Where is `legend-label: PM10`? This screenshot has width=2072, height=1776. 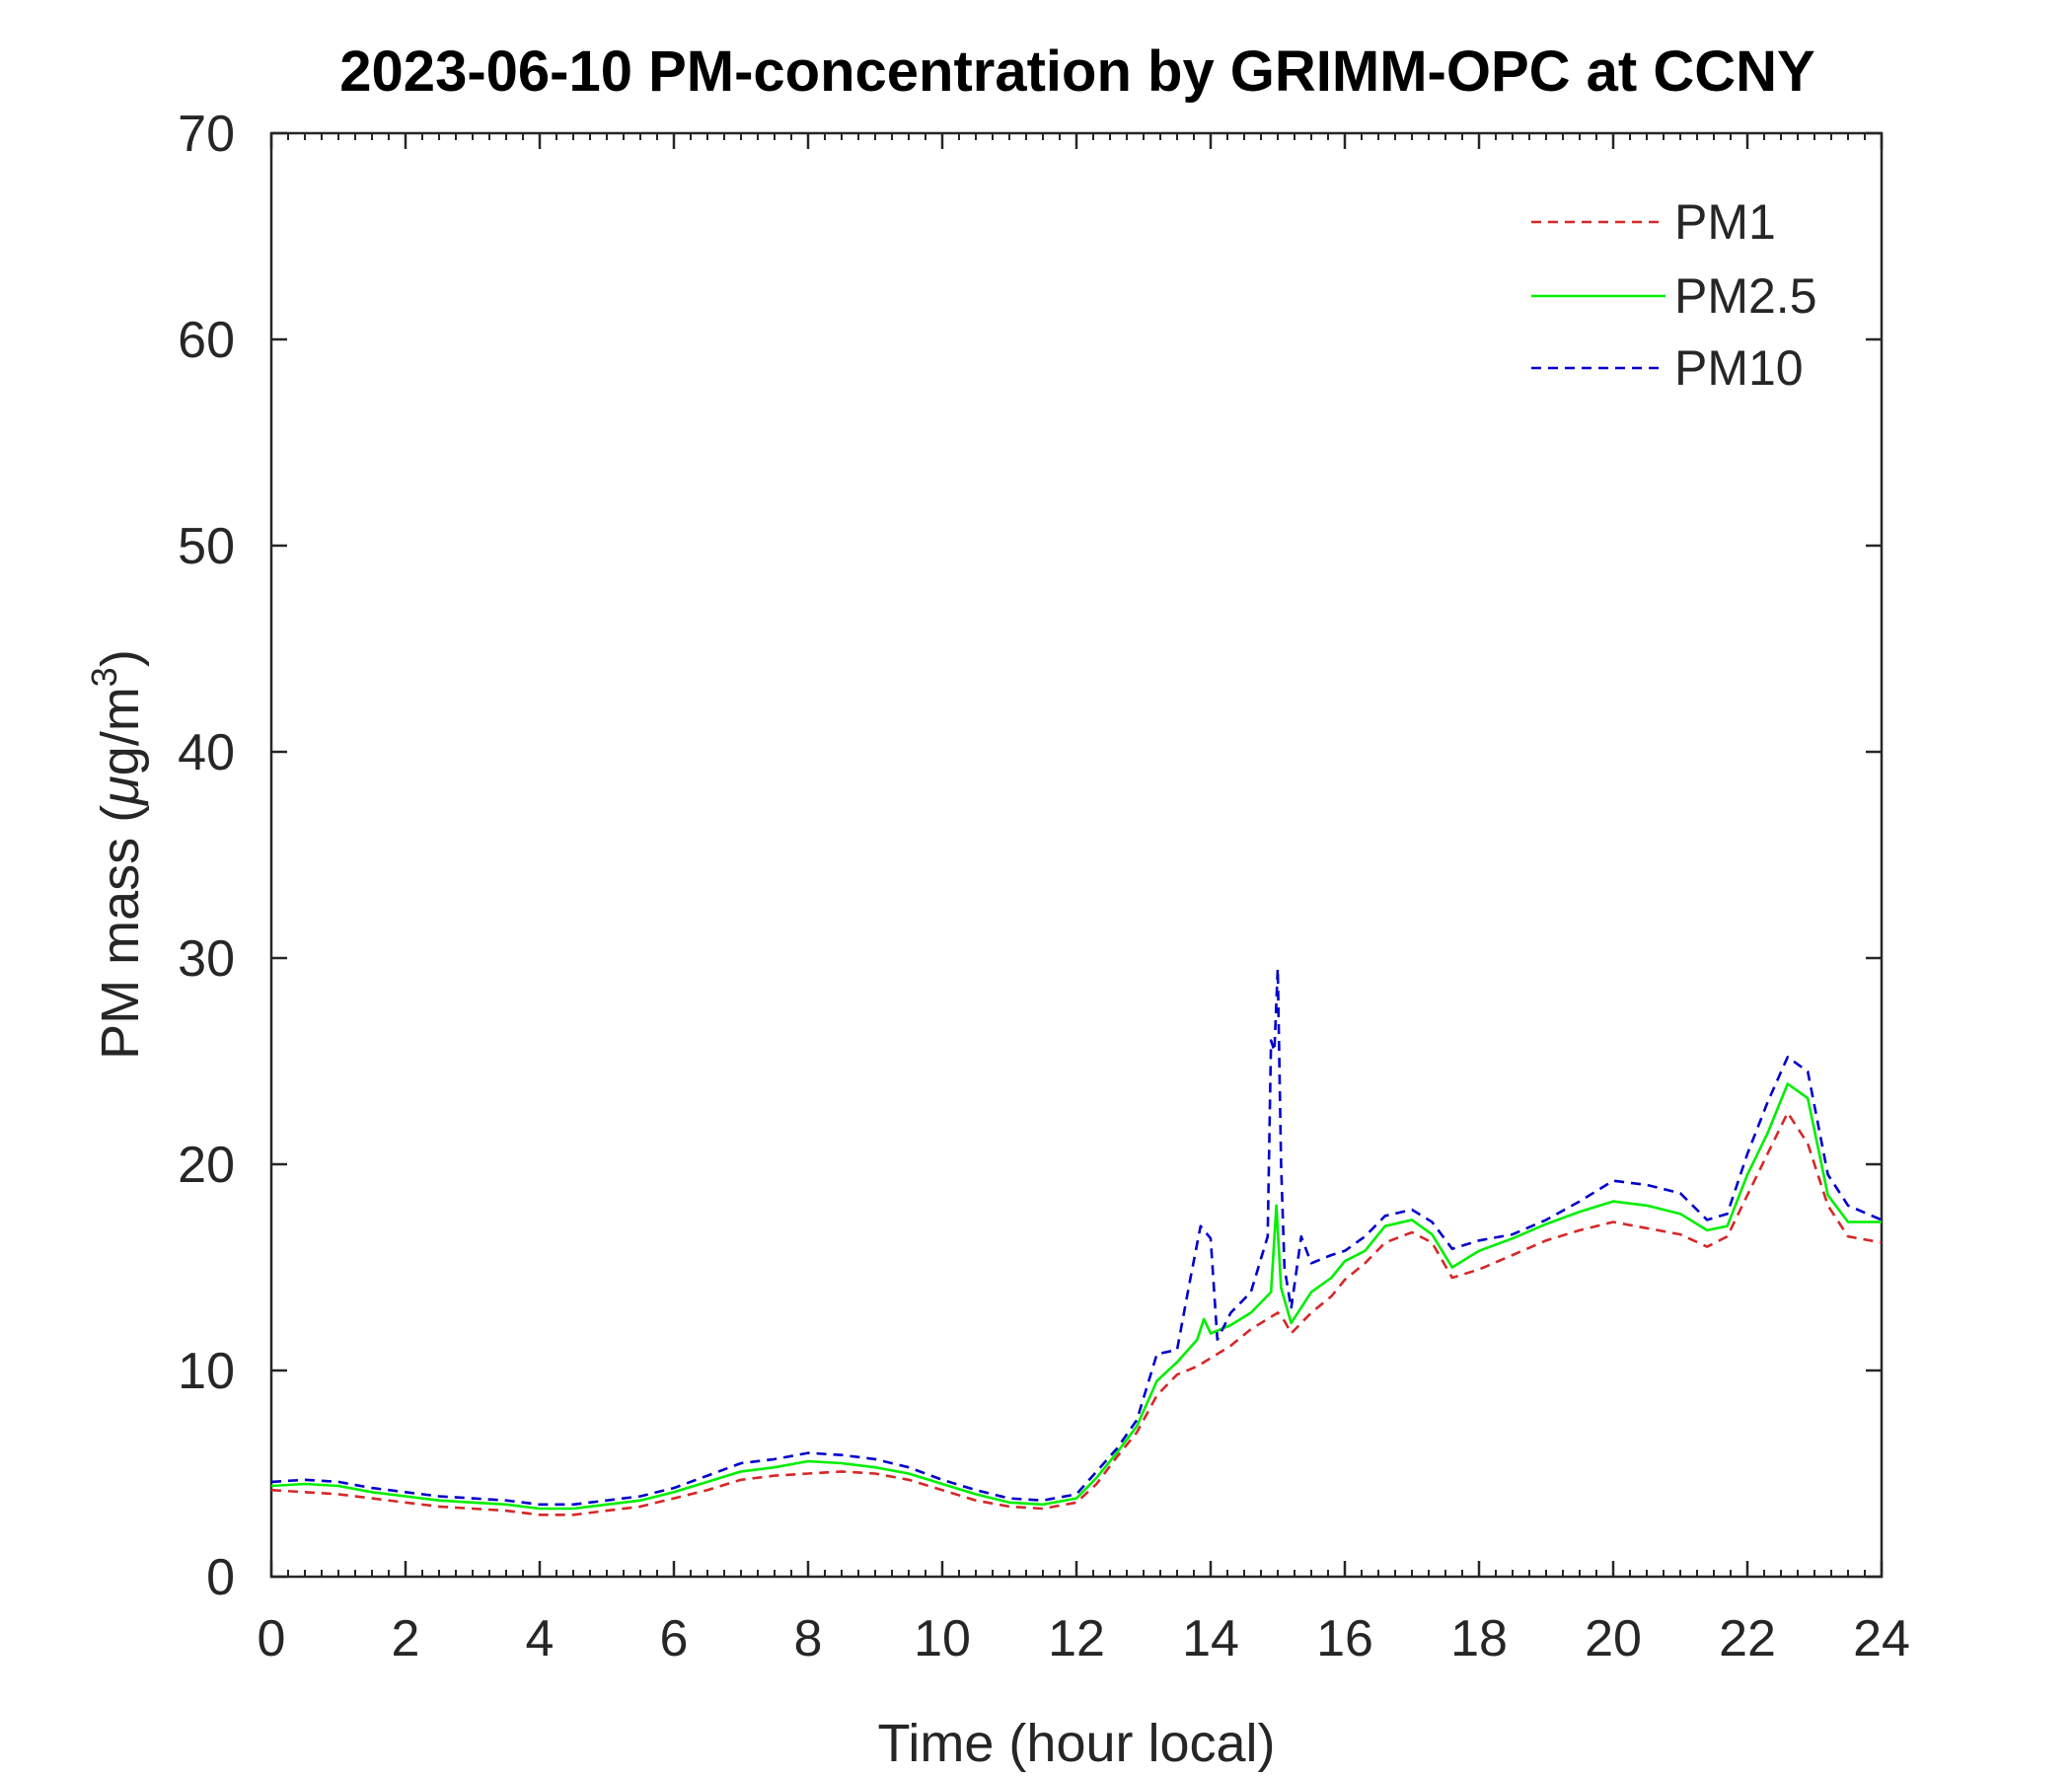
legend-label: PM10 is located at coordinates (1739, 368).